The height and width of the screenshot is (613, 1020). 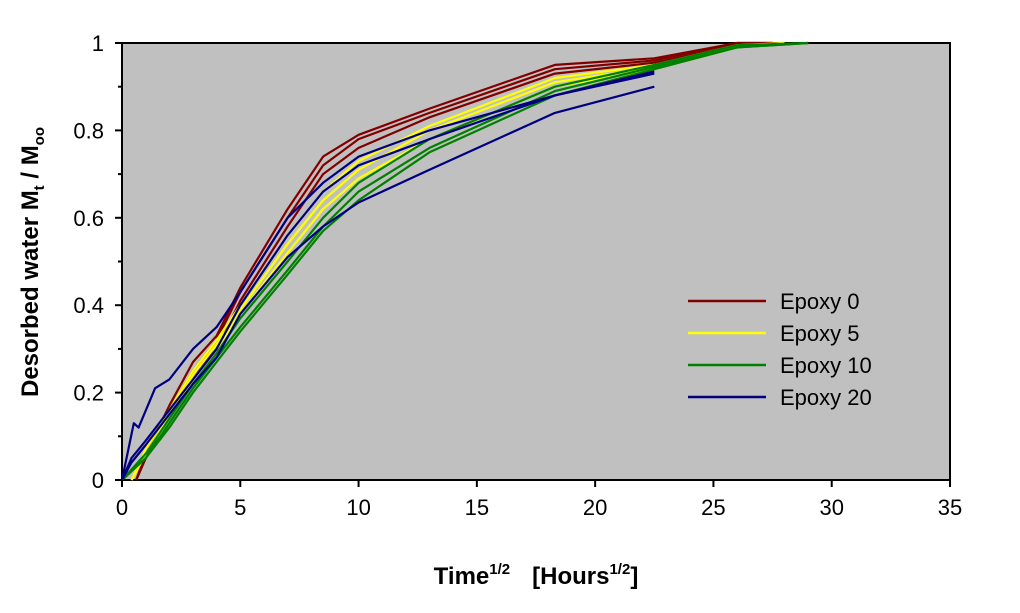 I want to click on x-tick-label: 10, so click(x=358, y=507).